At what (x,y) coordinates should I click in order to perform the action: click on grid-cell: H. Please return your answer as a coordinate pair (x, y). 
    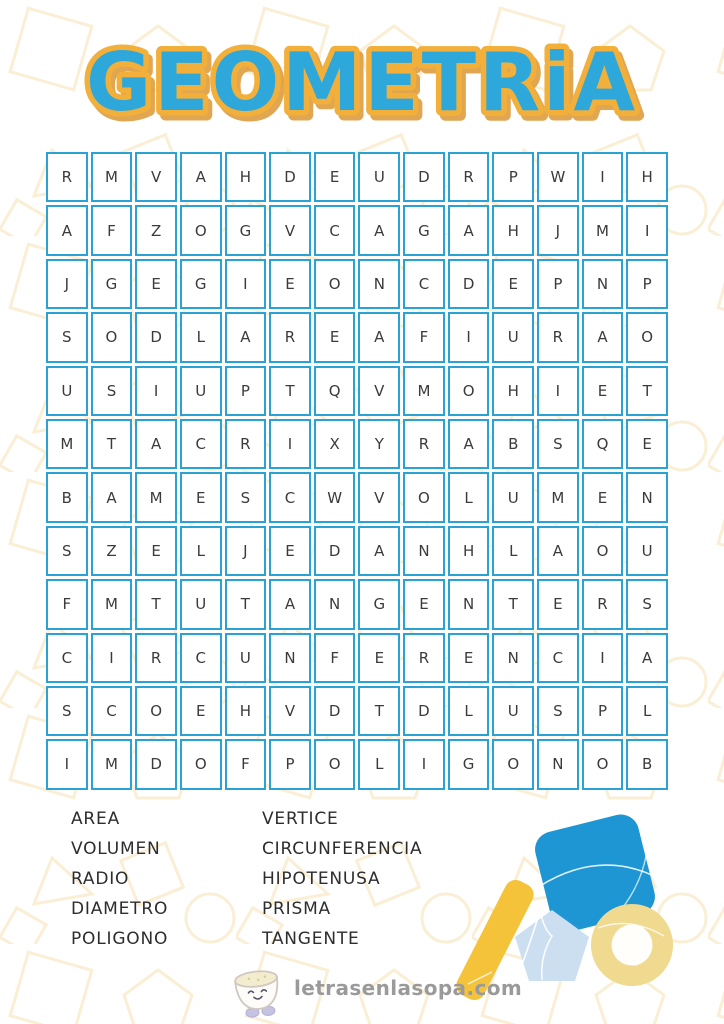
    Looking at the image, I should click on (513, 230).